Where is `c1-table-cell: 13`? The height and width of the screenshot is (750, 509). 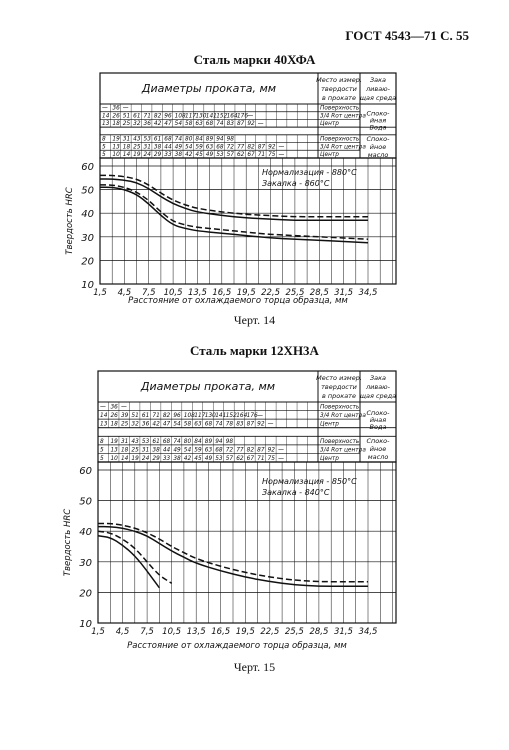
c1-table-cell: 13 is located at coordinates (116, 147).